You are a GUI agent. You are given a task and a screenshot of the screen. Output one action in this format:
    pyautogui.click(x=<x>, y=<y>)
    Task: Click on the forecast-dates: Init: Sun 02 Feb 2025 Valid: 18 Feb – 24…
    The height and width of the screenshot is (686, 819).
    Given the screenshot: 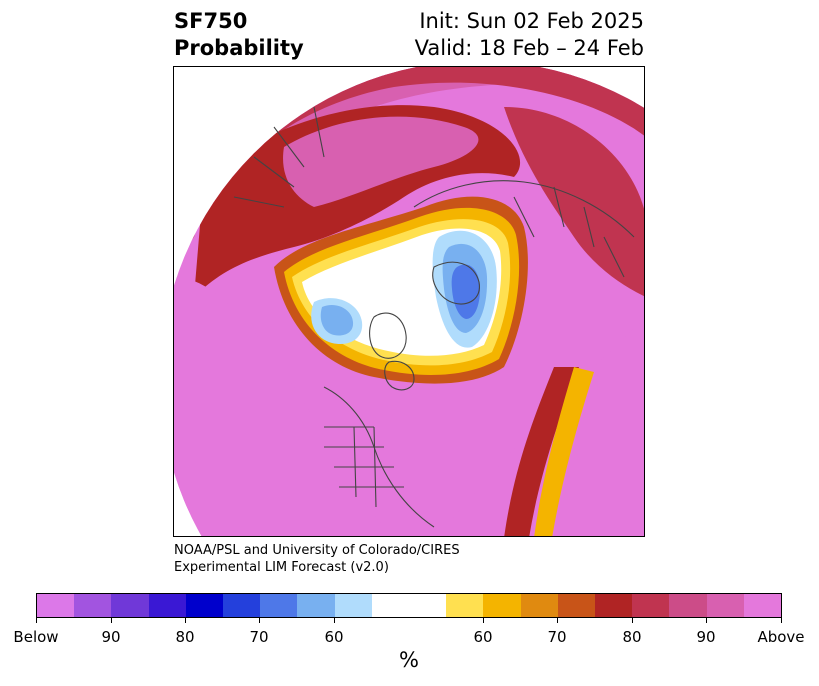 What is the action you would take?
    pyautogui.click(x=529, y=35)
    